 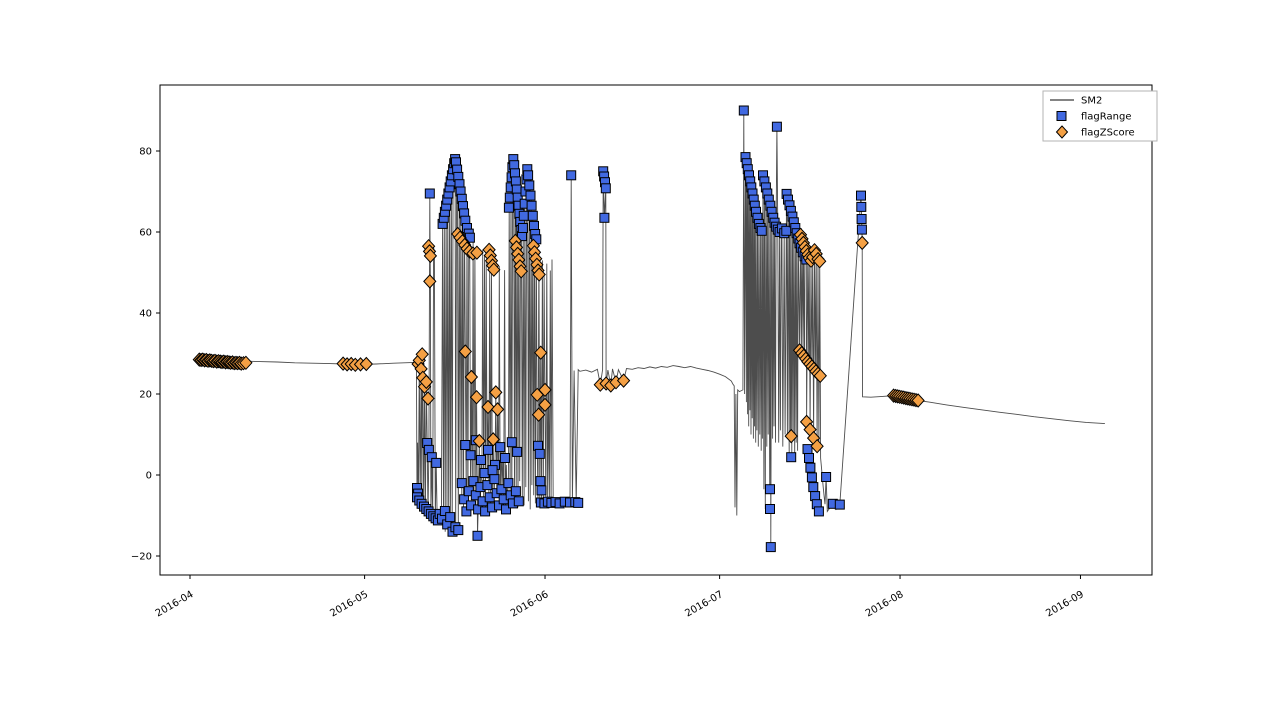 I want to click on y-tick-label: 20, so click(x=145, y=395).